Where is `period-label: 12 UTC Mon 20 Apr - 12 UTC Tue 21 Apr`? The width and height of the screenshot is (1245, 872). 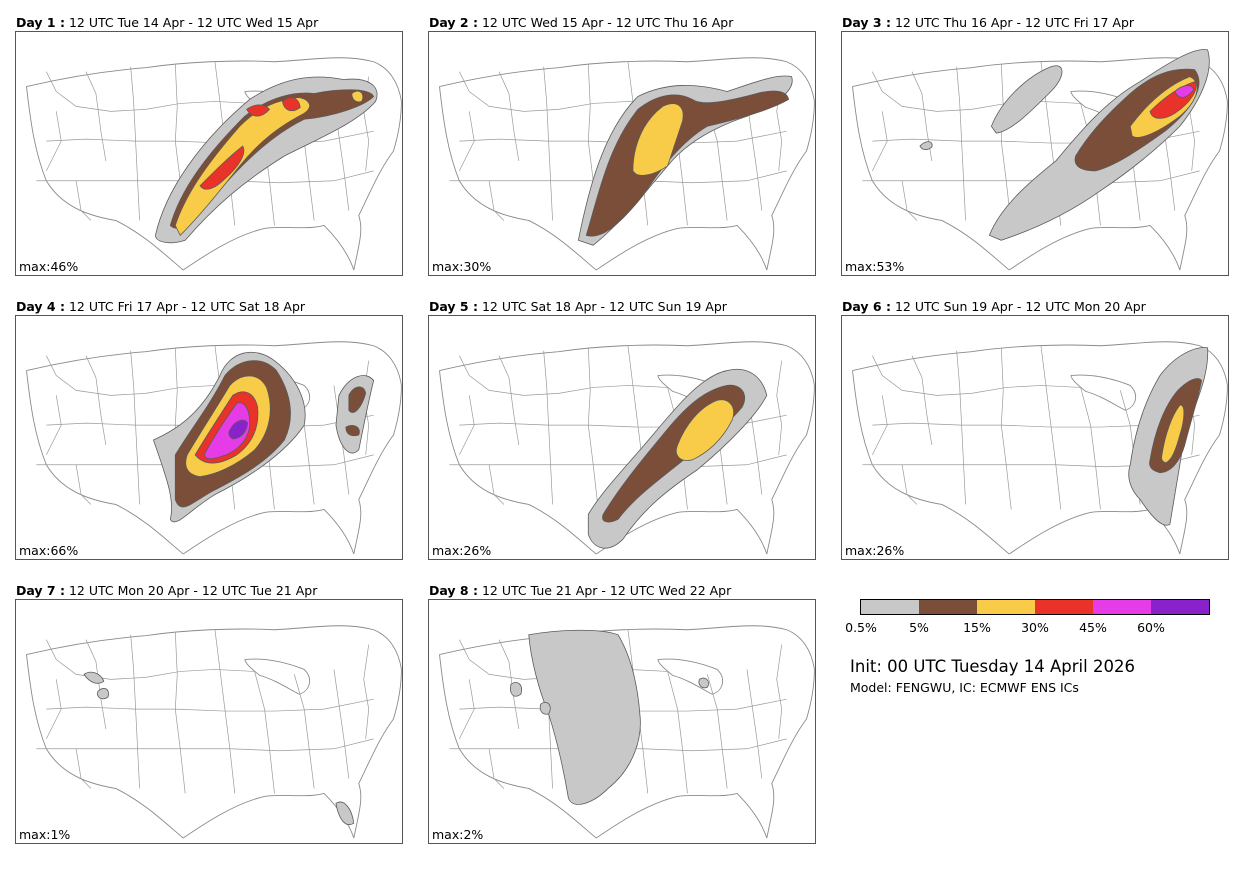 period-label: 12 UTC Mon 20 Apr - 12 UTC Tue 21 Apr is located at coordinates (193, 590).